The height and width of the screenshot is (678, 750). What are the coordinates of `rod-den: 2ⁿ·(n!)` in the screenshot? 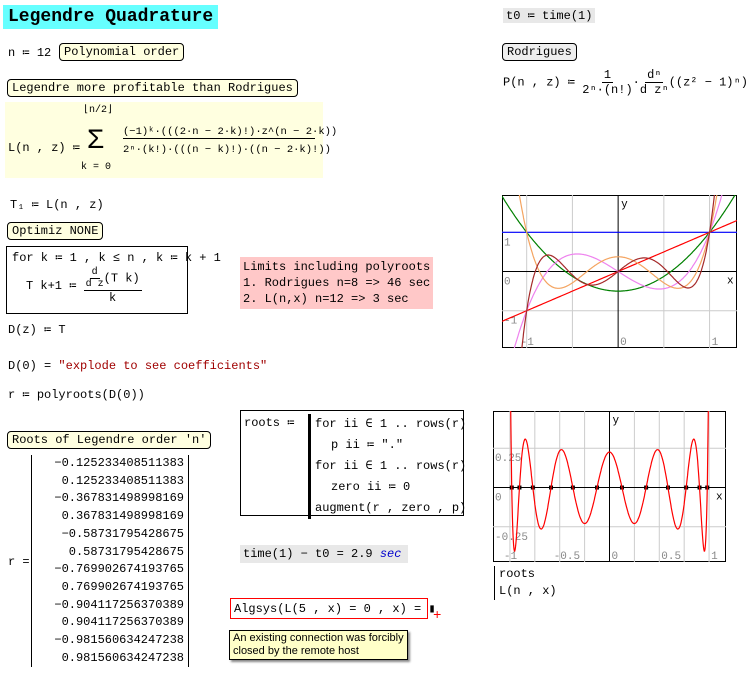 It's located at (607, 90).